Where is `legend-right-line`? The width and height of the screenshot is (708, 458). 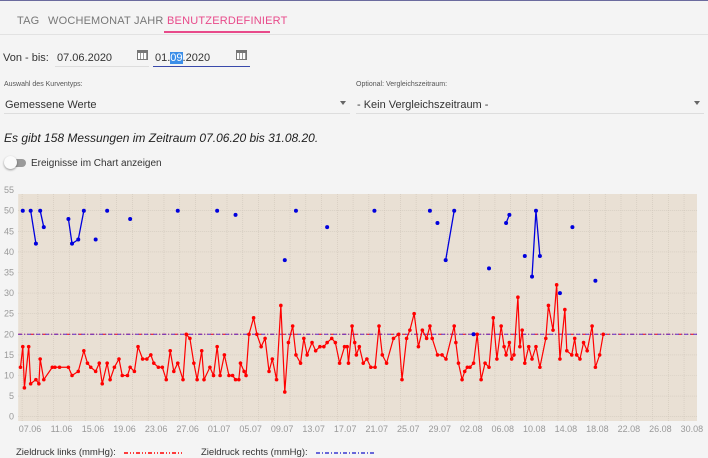
legend-right-line is located at coordinates (346, 453).